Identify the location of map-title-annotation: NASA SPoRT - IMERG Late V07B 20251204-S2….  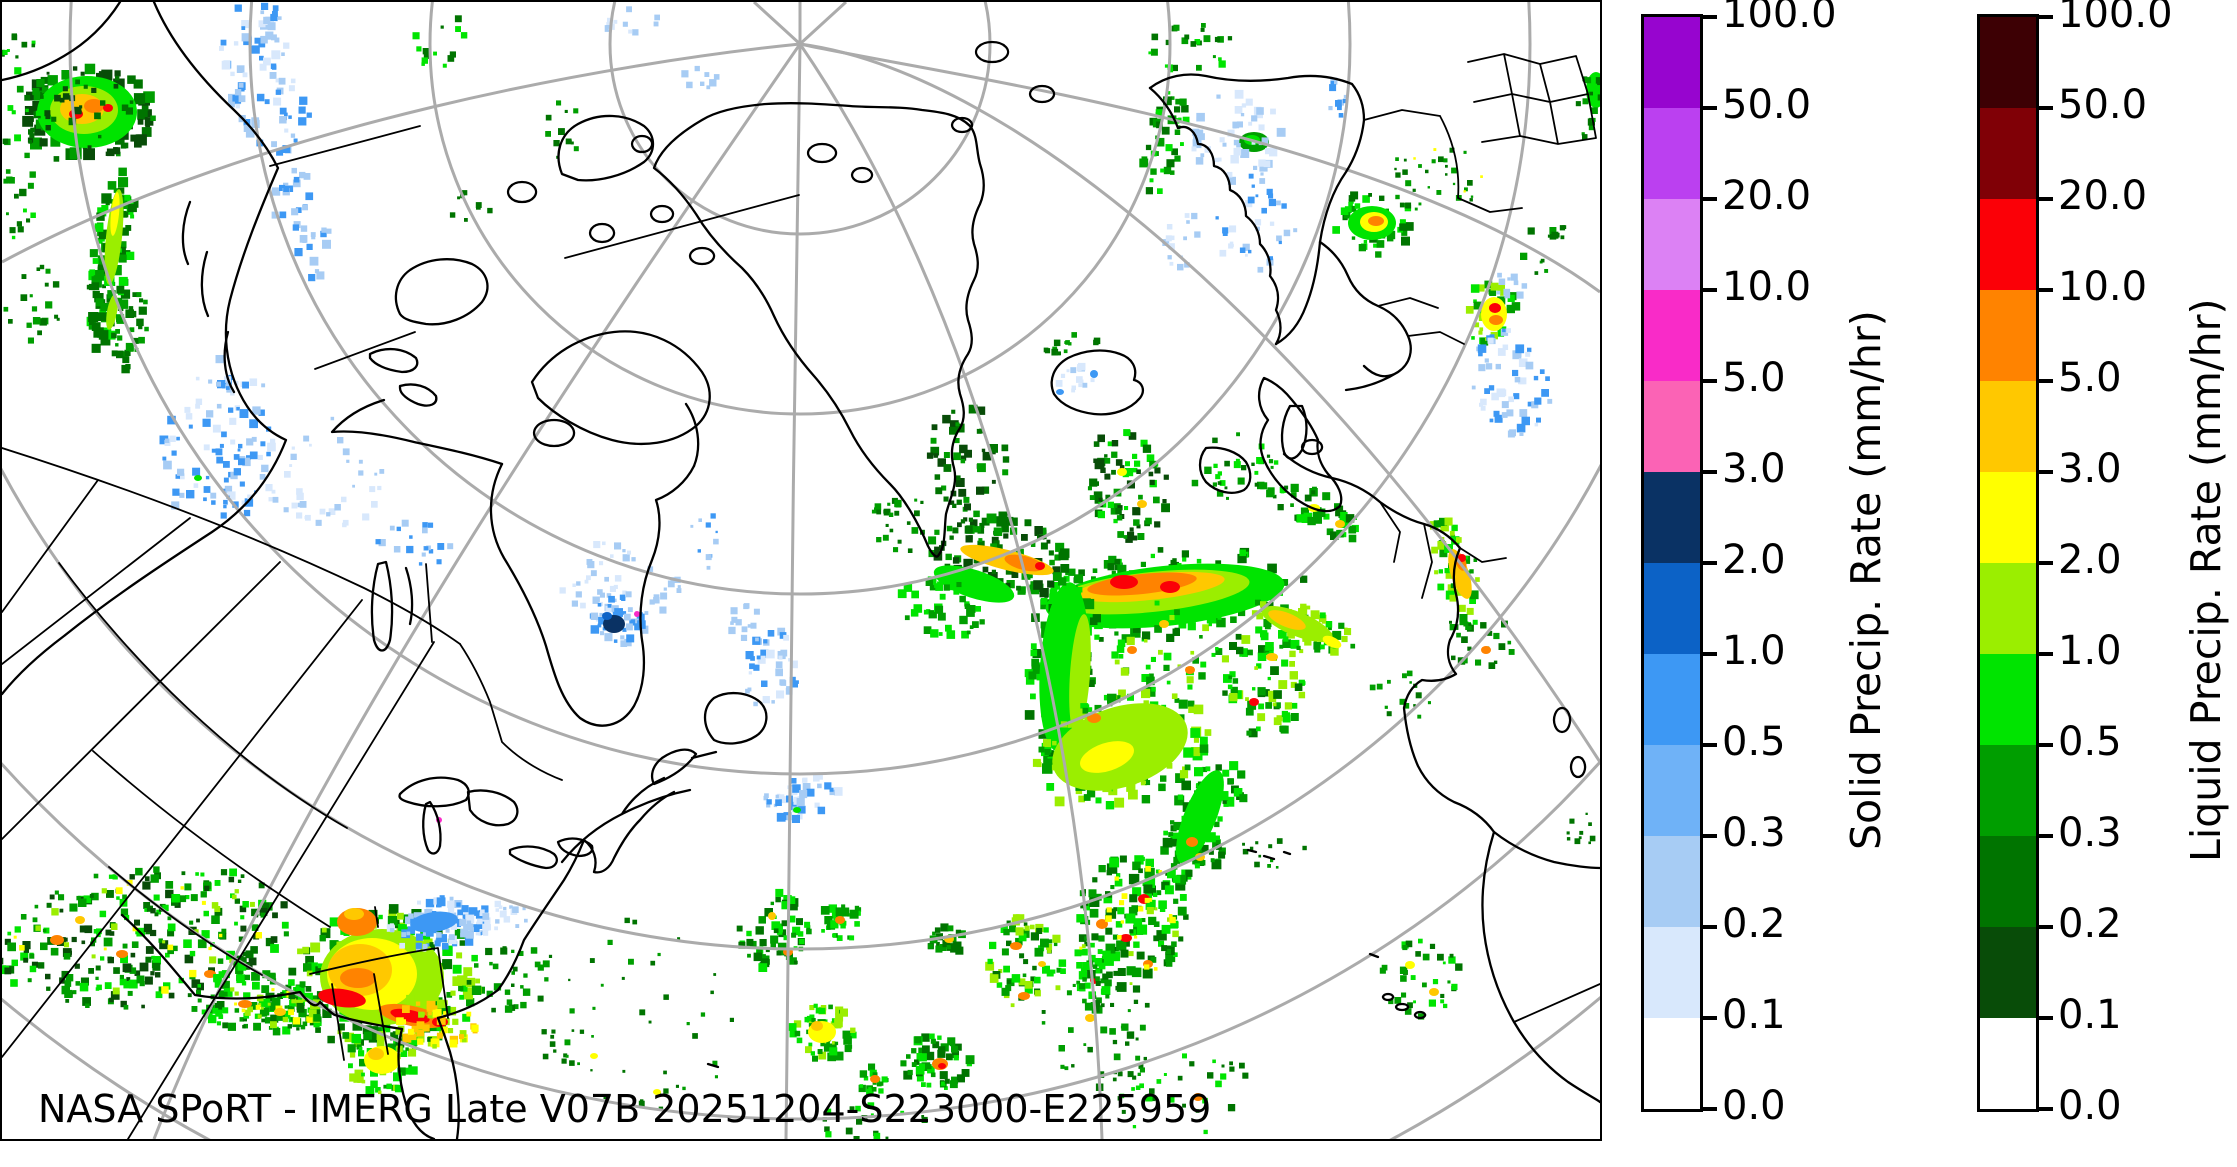
(624, 1109).